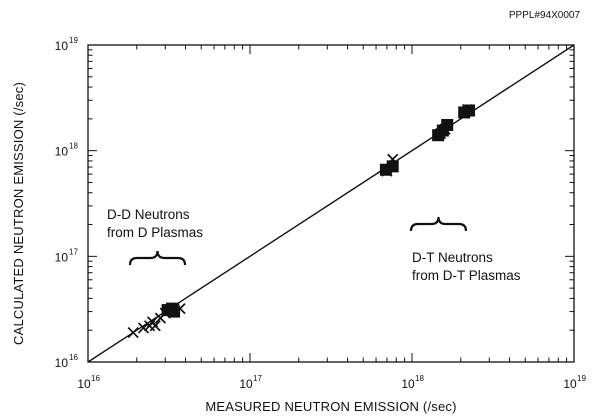 The image size is (600, 417). Describe the element at coordinates (545, 15) in the screenshot. I see `figure-id: PPPL#94X0007` at that location.